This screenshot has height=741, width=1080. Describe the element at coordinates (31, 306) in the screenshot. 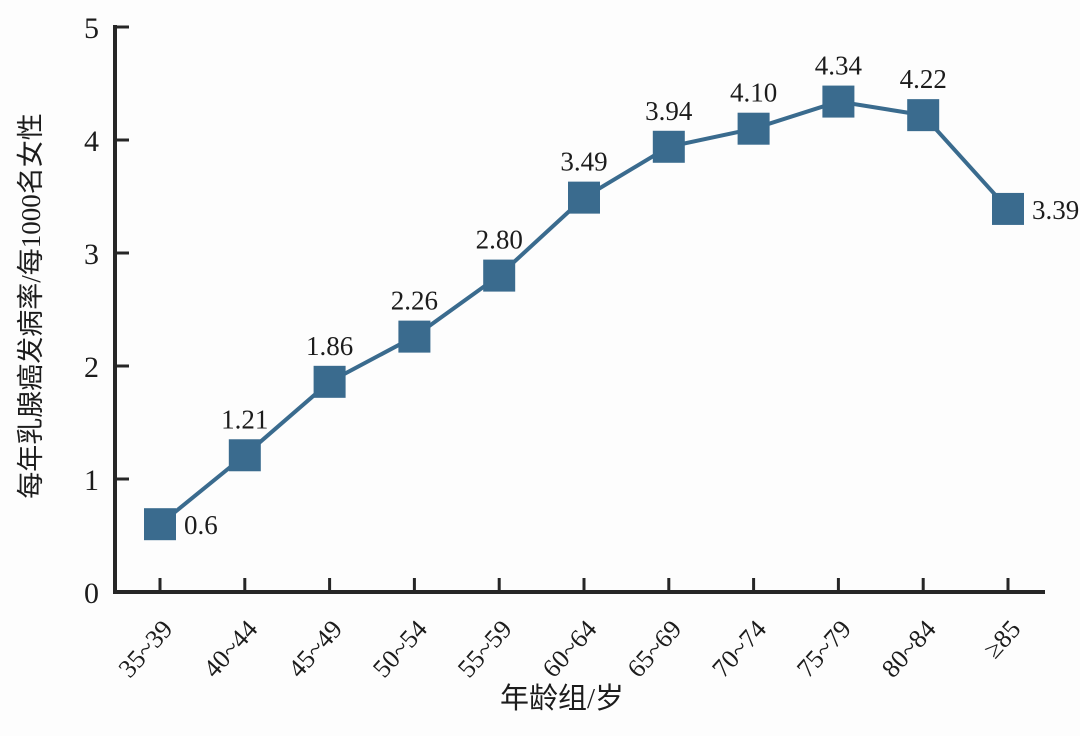

I see `y-axis-title: 每年乳腺癌发病率/每1000名女性` at that location.